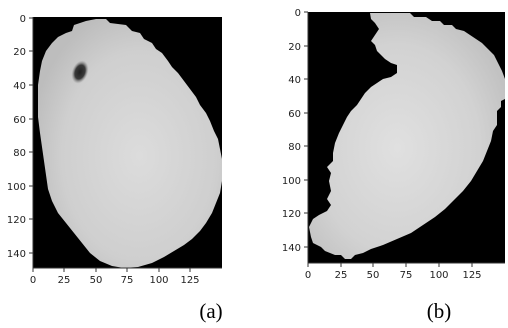 The width and height of the screenshot is (508, 328). What do you see at coordinates (295, 131) in the screenshot?
I see `panel-b-y-ticks: 0 20 40 60 80 100 120 140` at bounding box center [295, 131].